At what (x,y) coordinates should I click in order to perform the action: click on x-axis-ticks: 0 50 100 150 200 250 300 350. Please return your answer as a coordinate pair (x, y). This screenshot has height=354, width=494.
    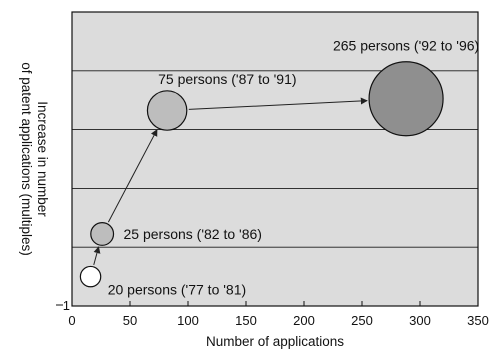
    Looking at the image, I should click on (272, 314).